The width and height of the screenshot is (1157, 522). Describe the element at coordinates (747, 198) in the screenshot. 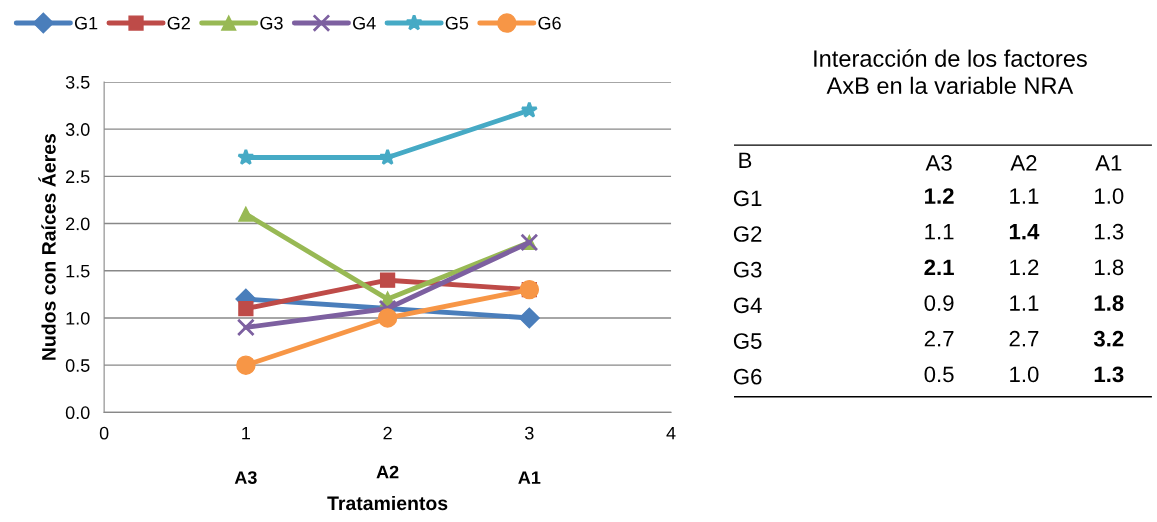

I see `y-tick-label: G1` at that location.